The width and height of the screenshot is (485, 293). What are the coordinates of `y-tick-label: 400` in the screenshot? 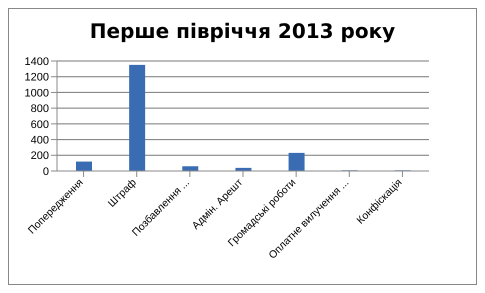 It's located at (39, 140).